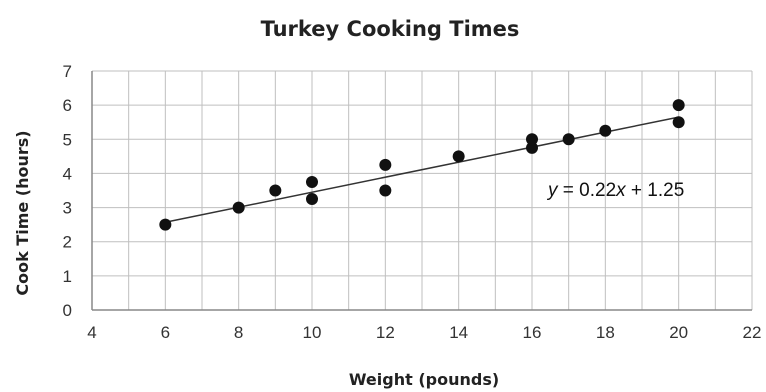  Describe the element at coordinates (67, 105) in the screenshot. I see `y-tick-label: 6` at that location.